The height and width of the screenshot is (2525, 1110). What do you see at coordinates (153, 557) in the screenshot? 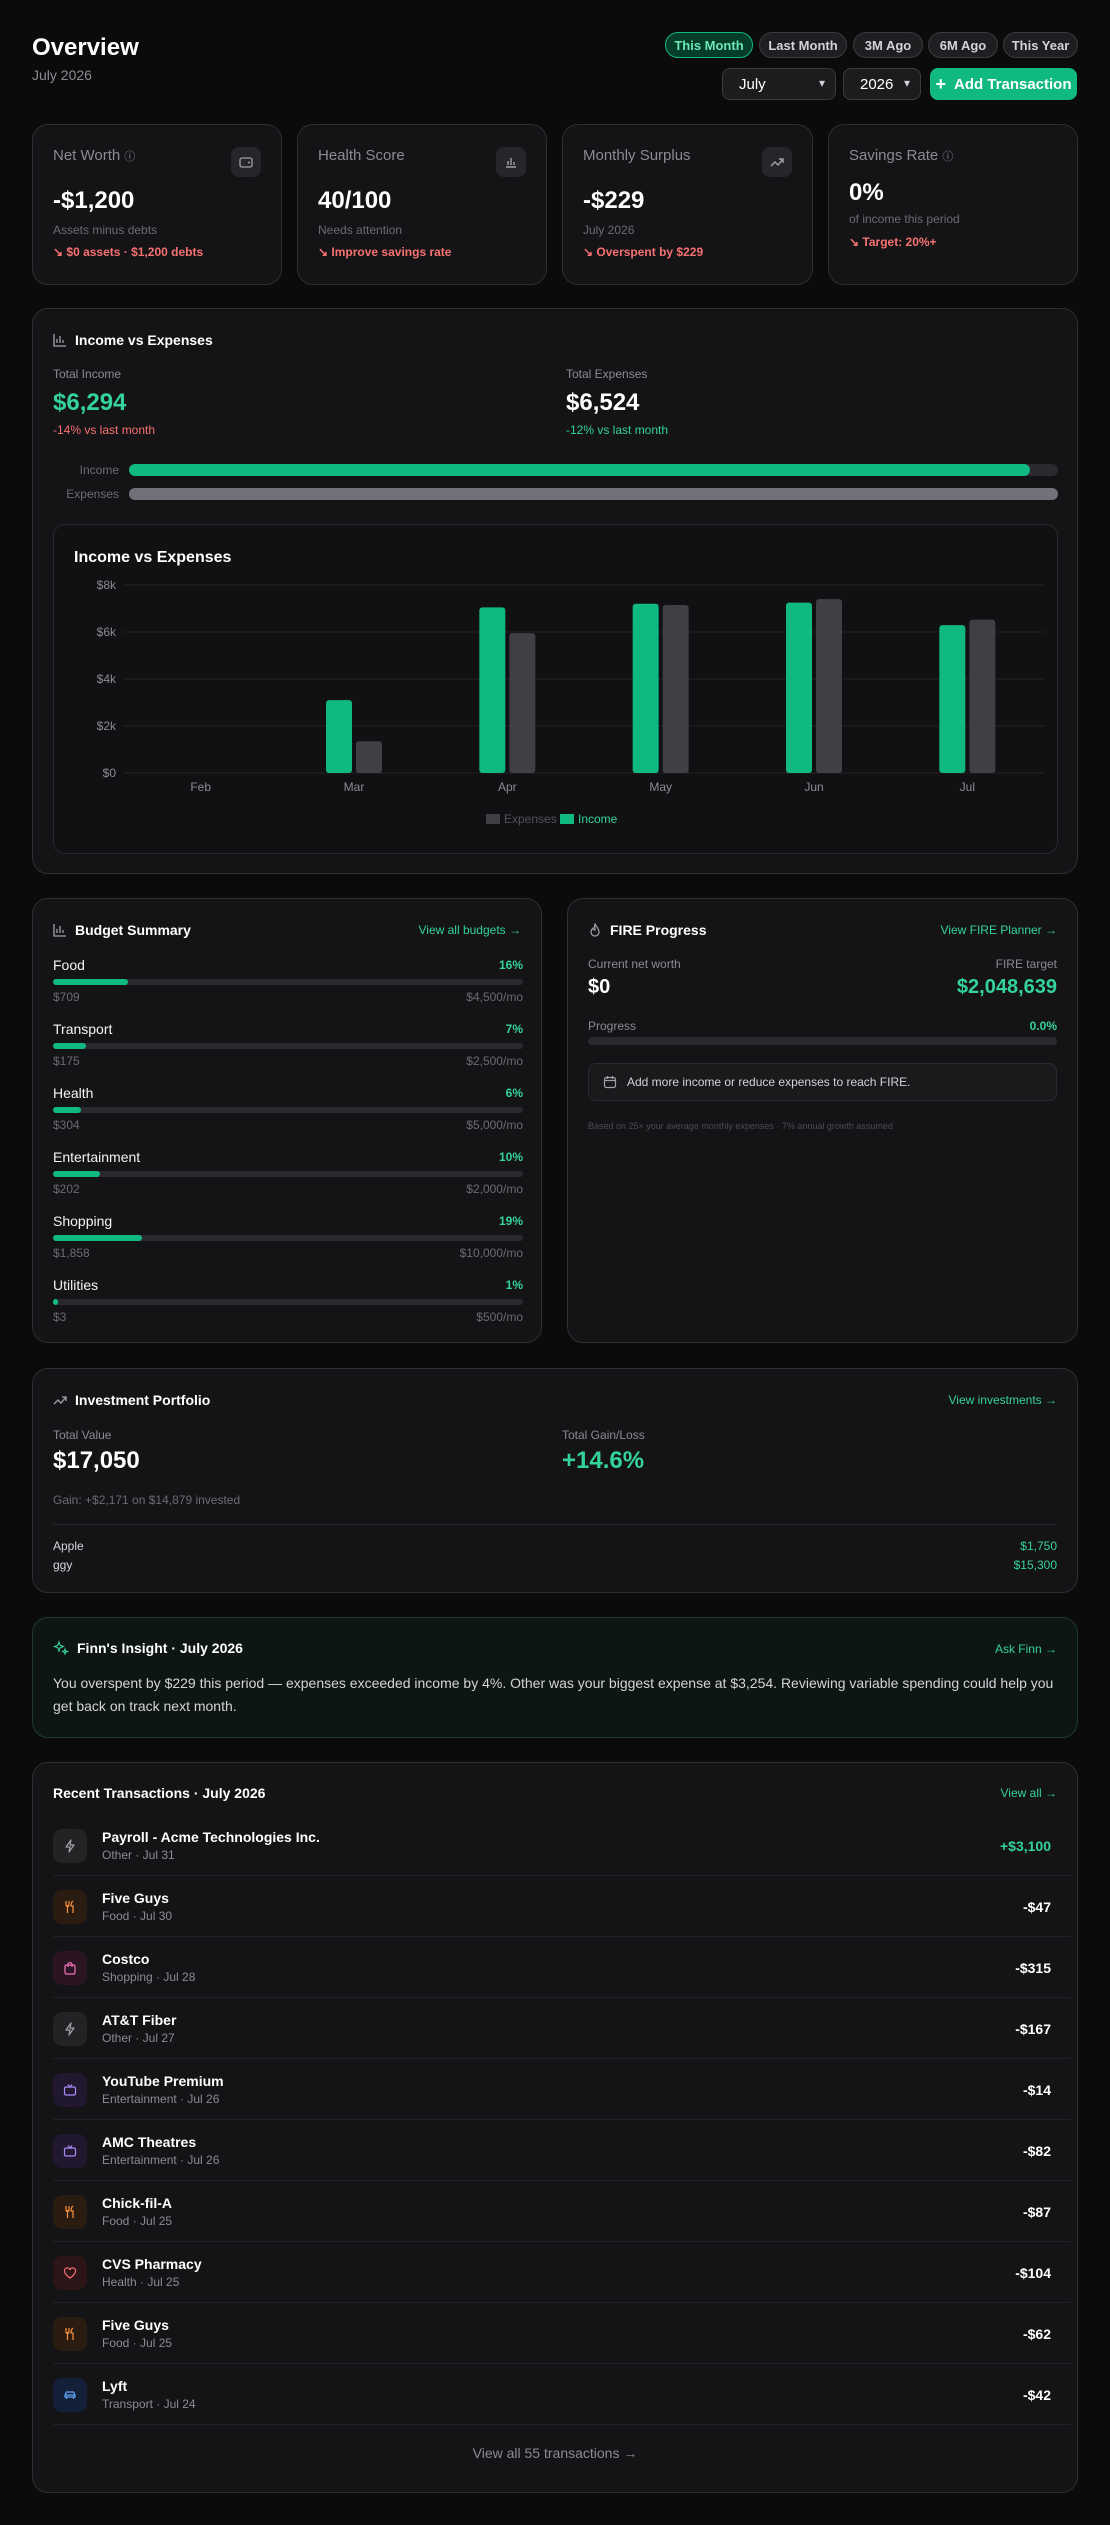
I see `chart-title: Income vs Expenses` at bounding box center [153, 557].